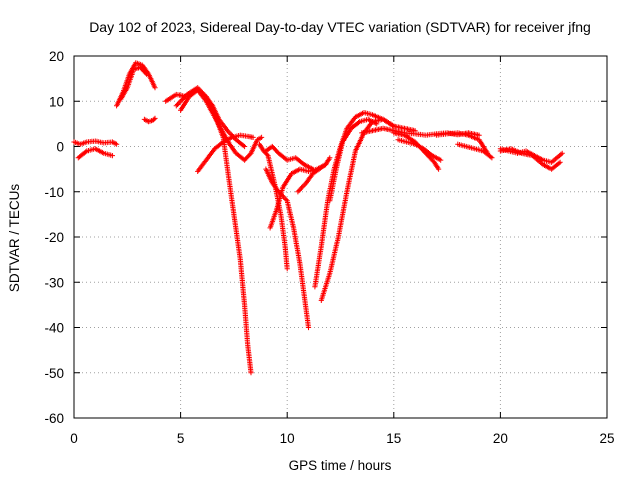 Image resolution: width=640 pixels, height=480 pixels. I want to click on series-sat-r, so click(420, 131).